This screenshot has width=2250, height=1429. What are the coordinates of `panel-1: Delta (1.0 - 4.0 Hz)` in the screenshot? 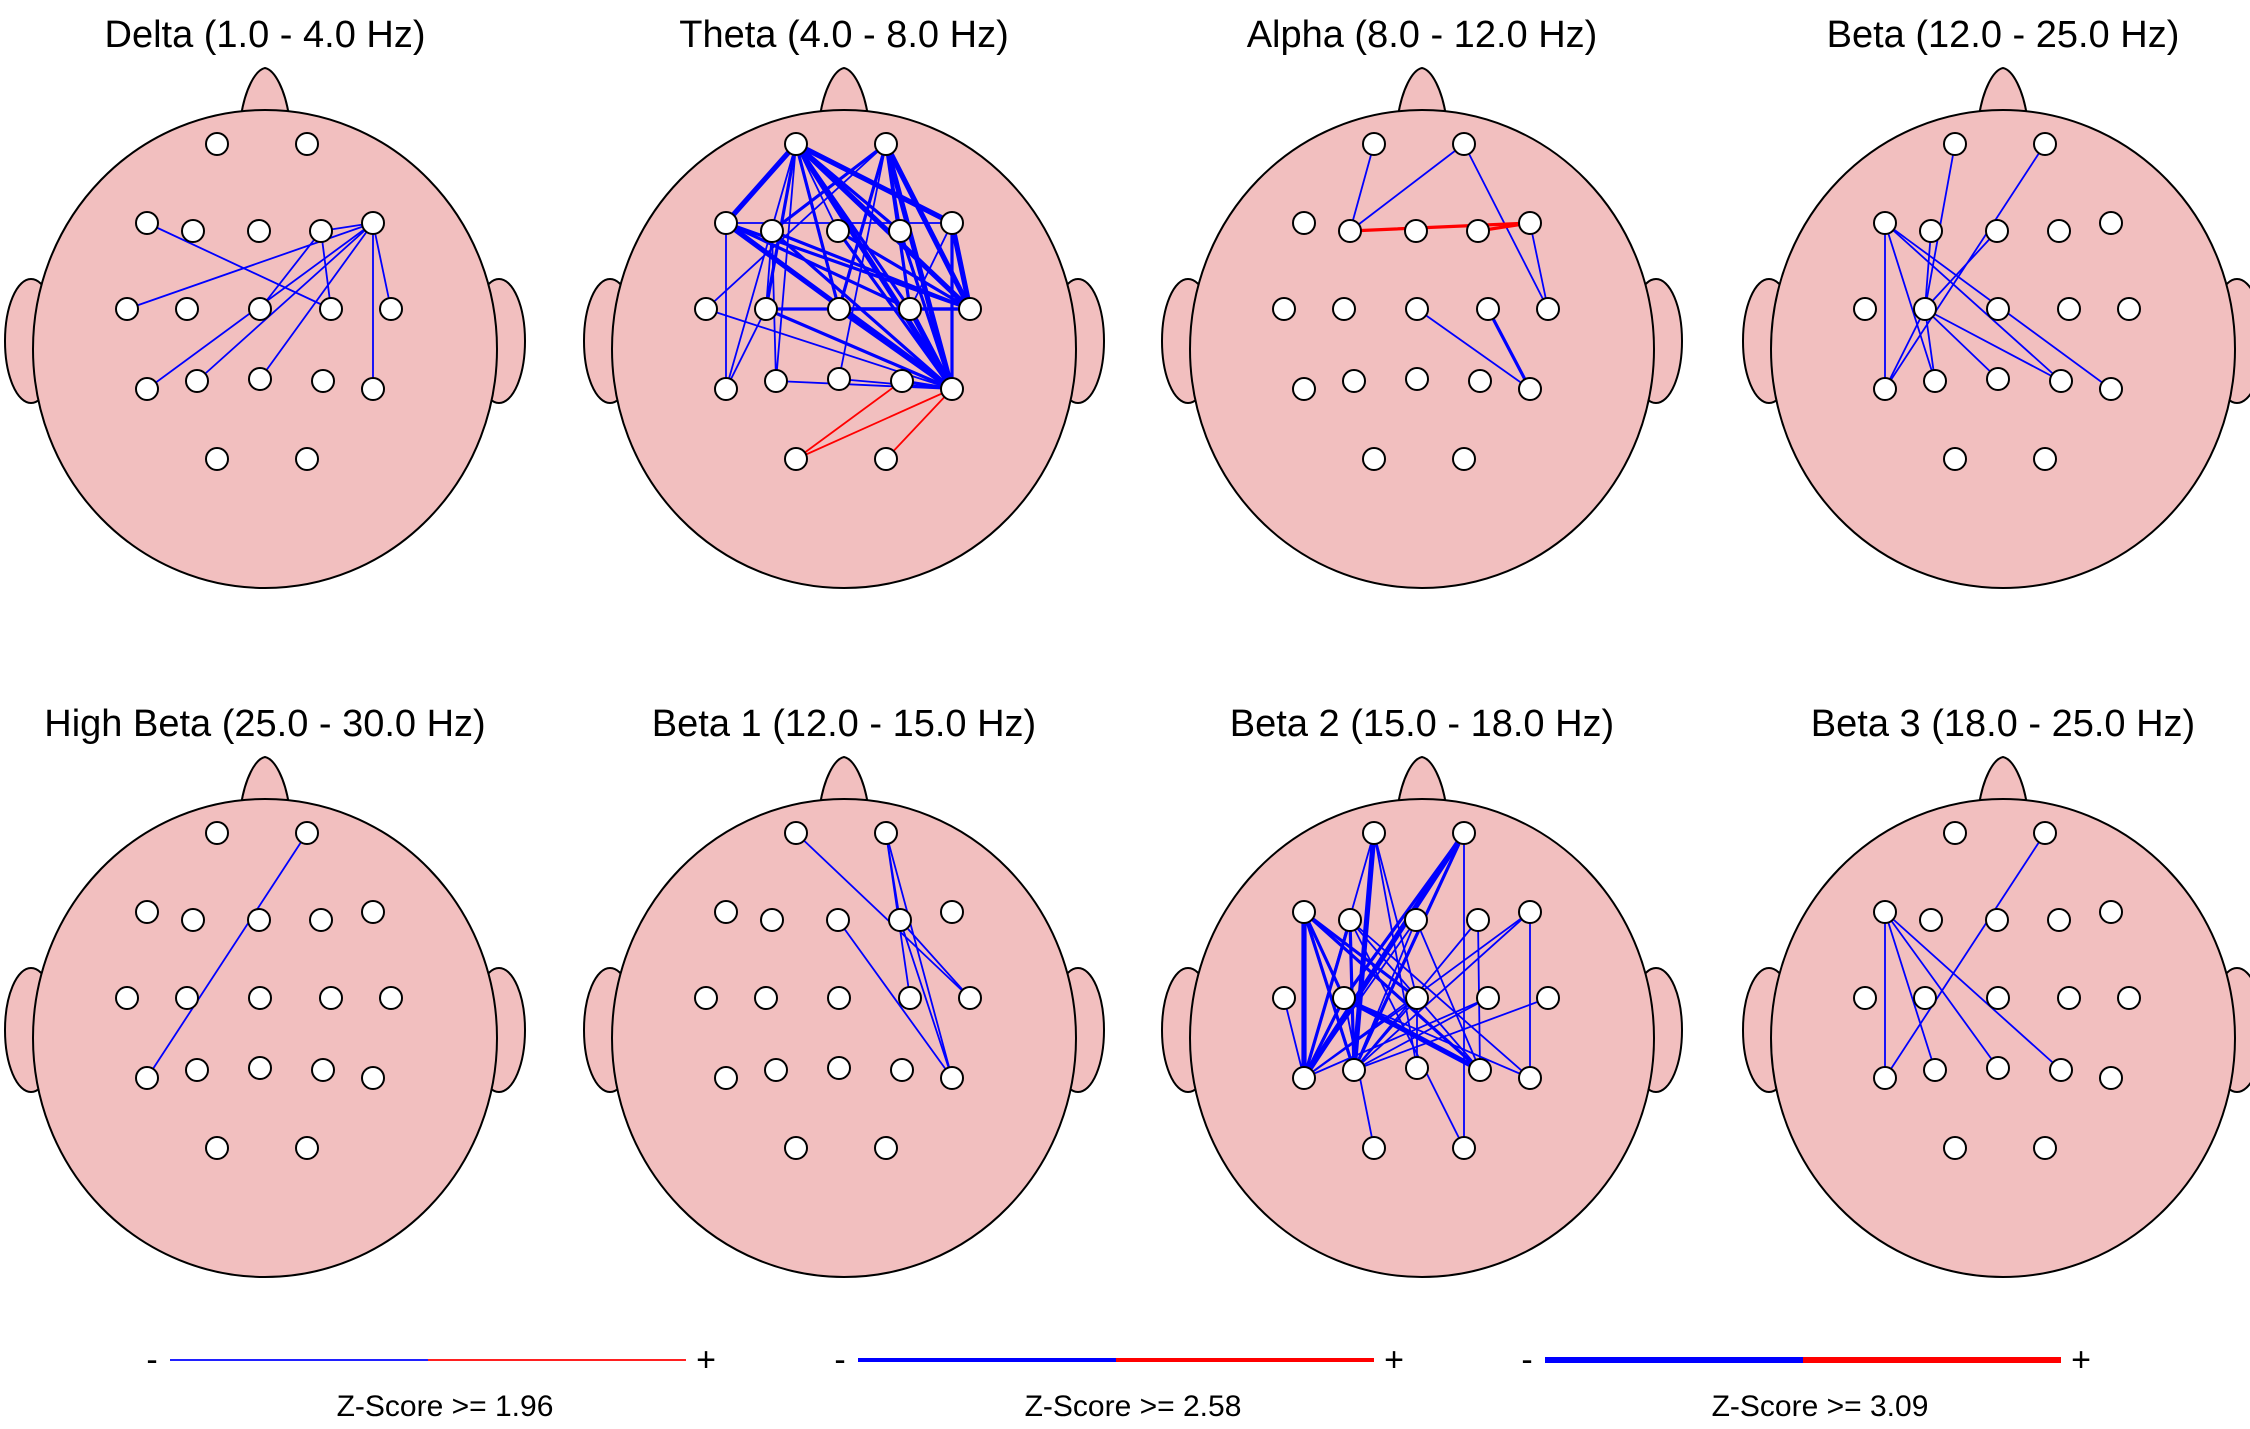 It's located at (265, 301).